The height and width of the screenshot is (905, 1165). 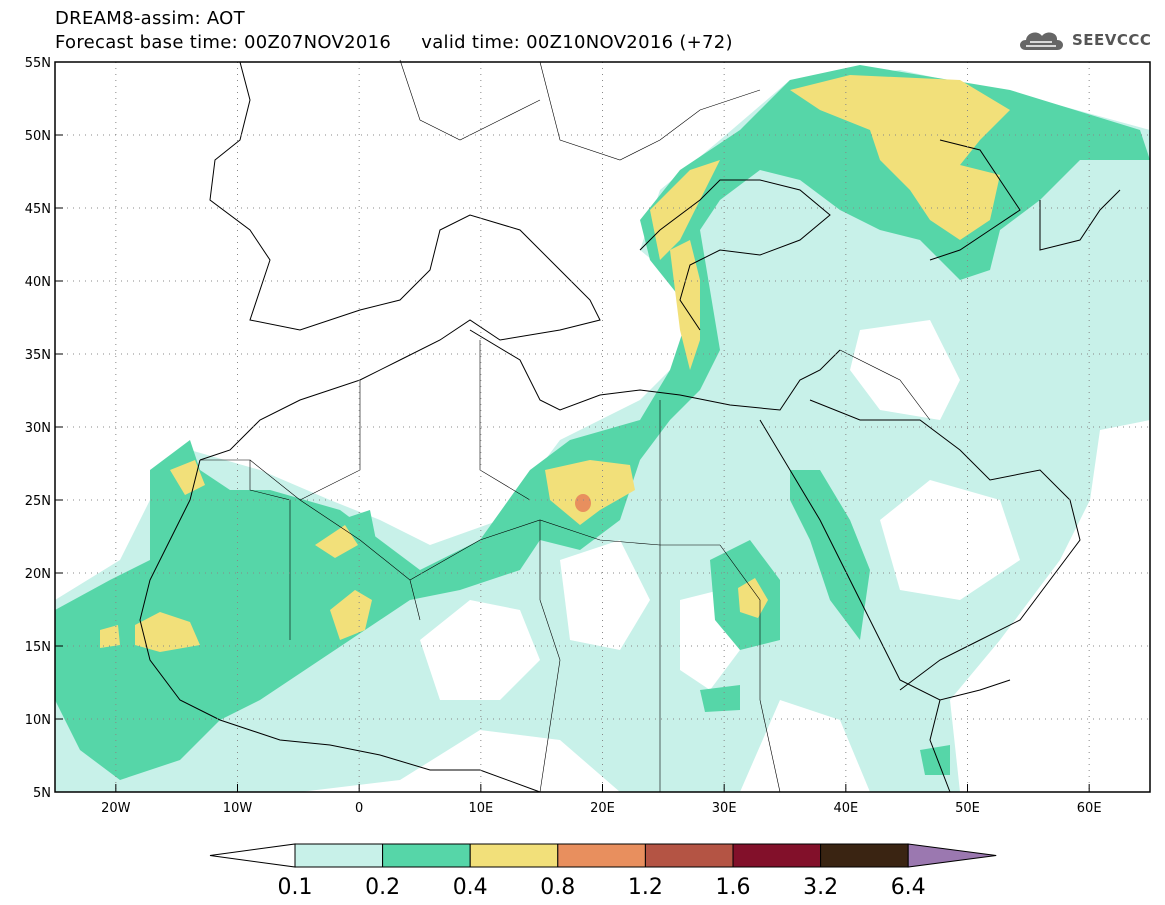 What do you see at coordinates (382, 887) in the screenshot?
I see `colorbar-label: 0.2` at bounding box center [382, 887].